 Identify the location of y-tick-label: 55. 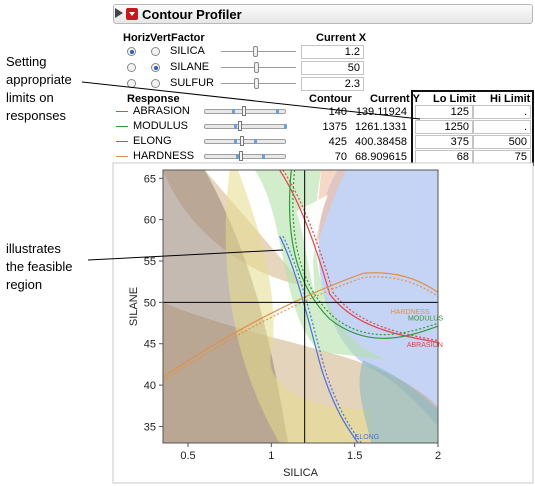
(150, 262).